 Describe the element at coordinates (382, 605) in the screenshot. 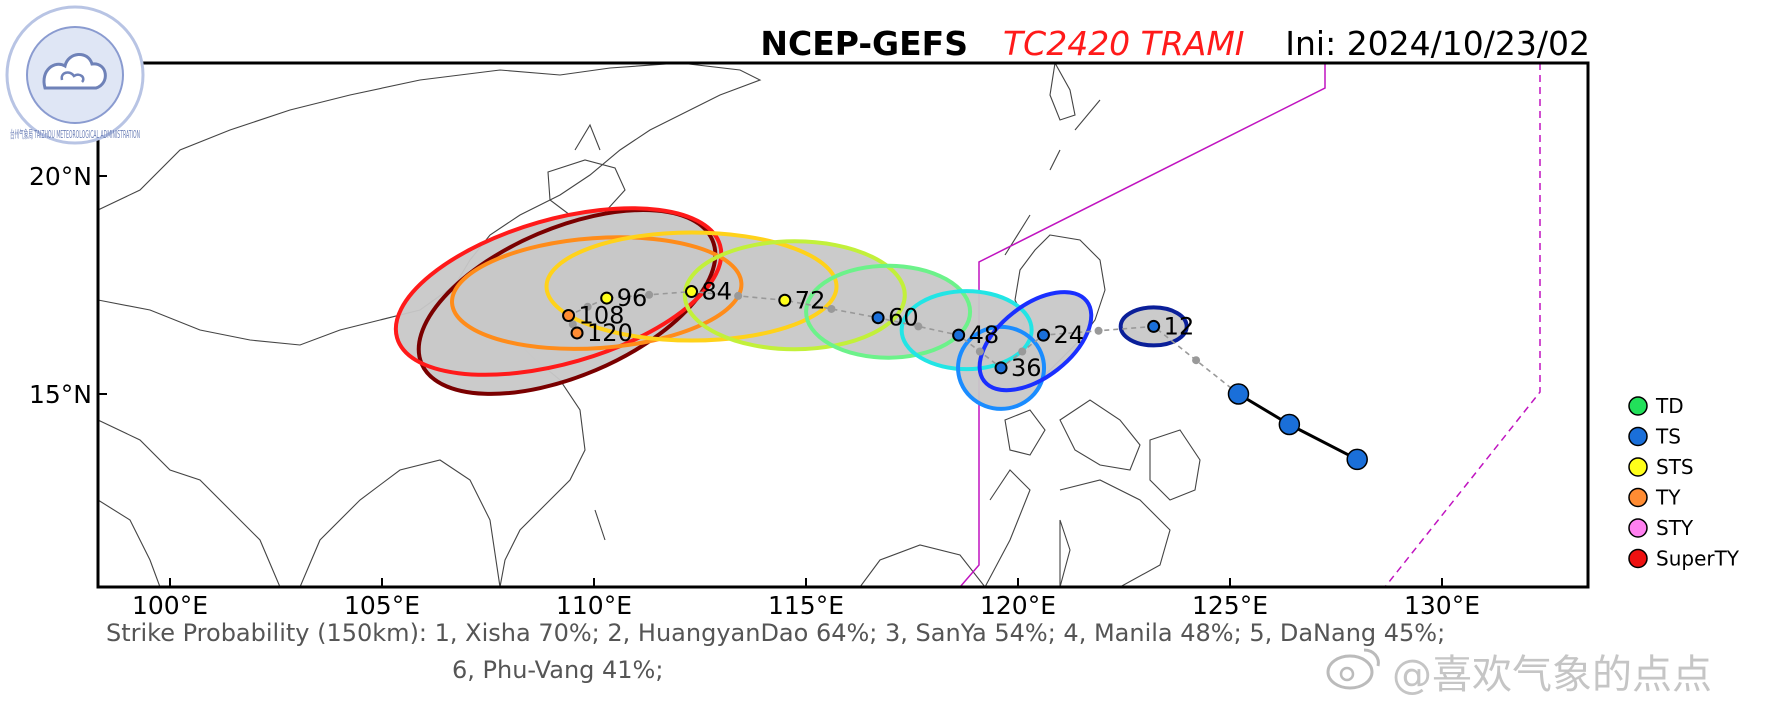

I see `lon-tick-label: 105°E` at that location.